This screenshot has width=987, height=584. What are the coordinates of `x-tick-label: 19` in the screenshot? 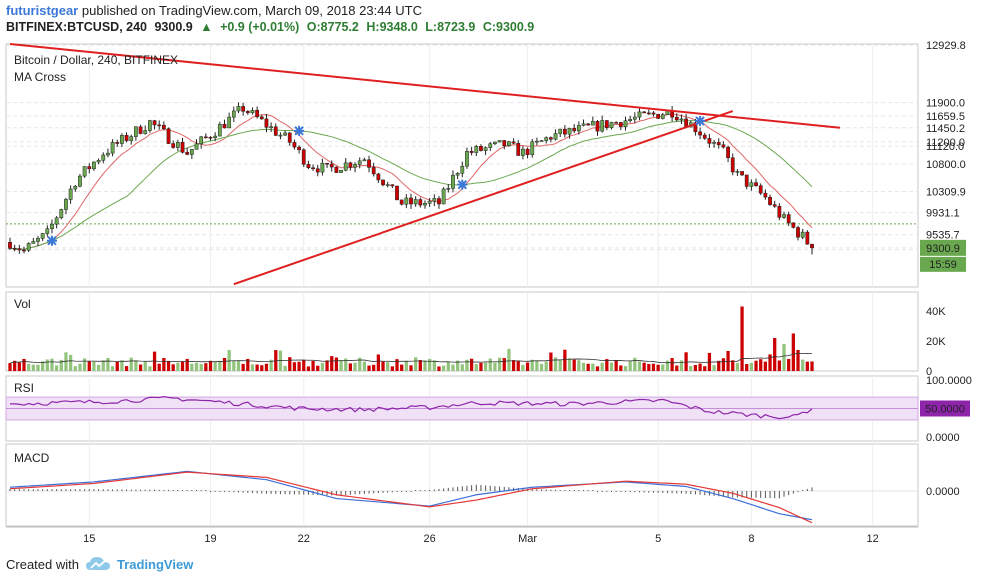 It's located at (210, 539).